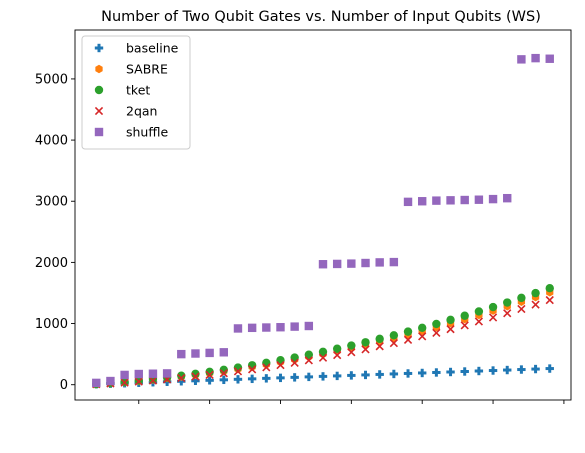 Image resolution: width=585 pixels, height=453 pixels. Describe the element at coordinates (99, 69) in the screenshot. I see `marker-hexagon` at that location.